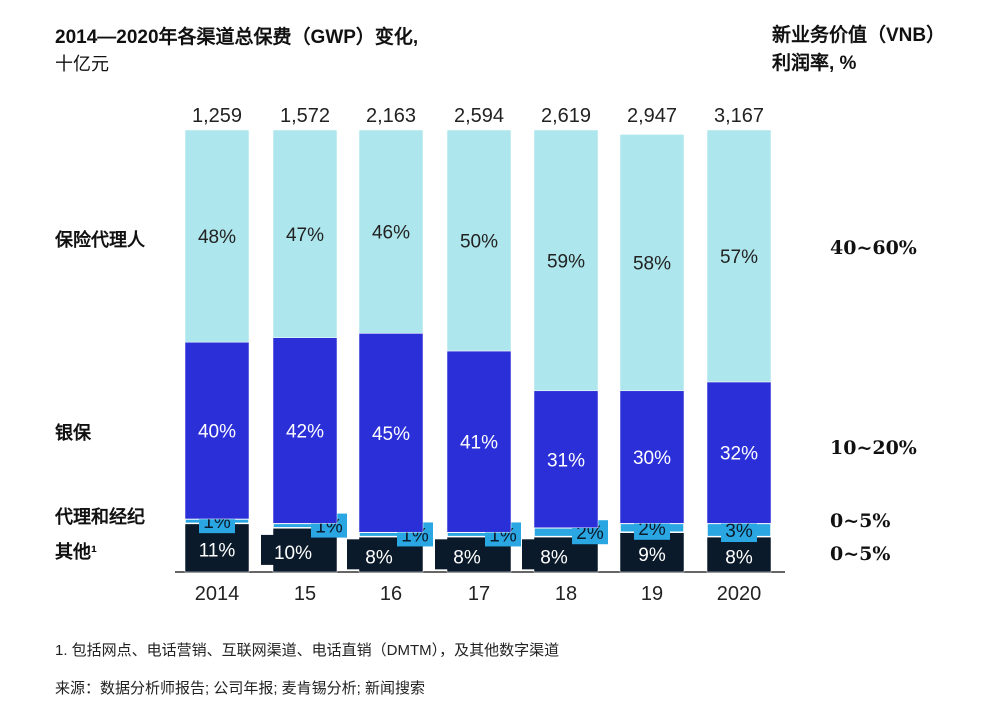  What do you see at coordinates (391, 434) in the screenshot?
I see `data-label-bank: 45%` at bounding box center [391, 434].